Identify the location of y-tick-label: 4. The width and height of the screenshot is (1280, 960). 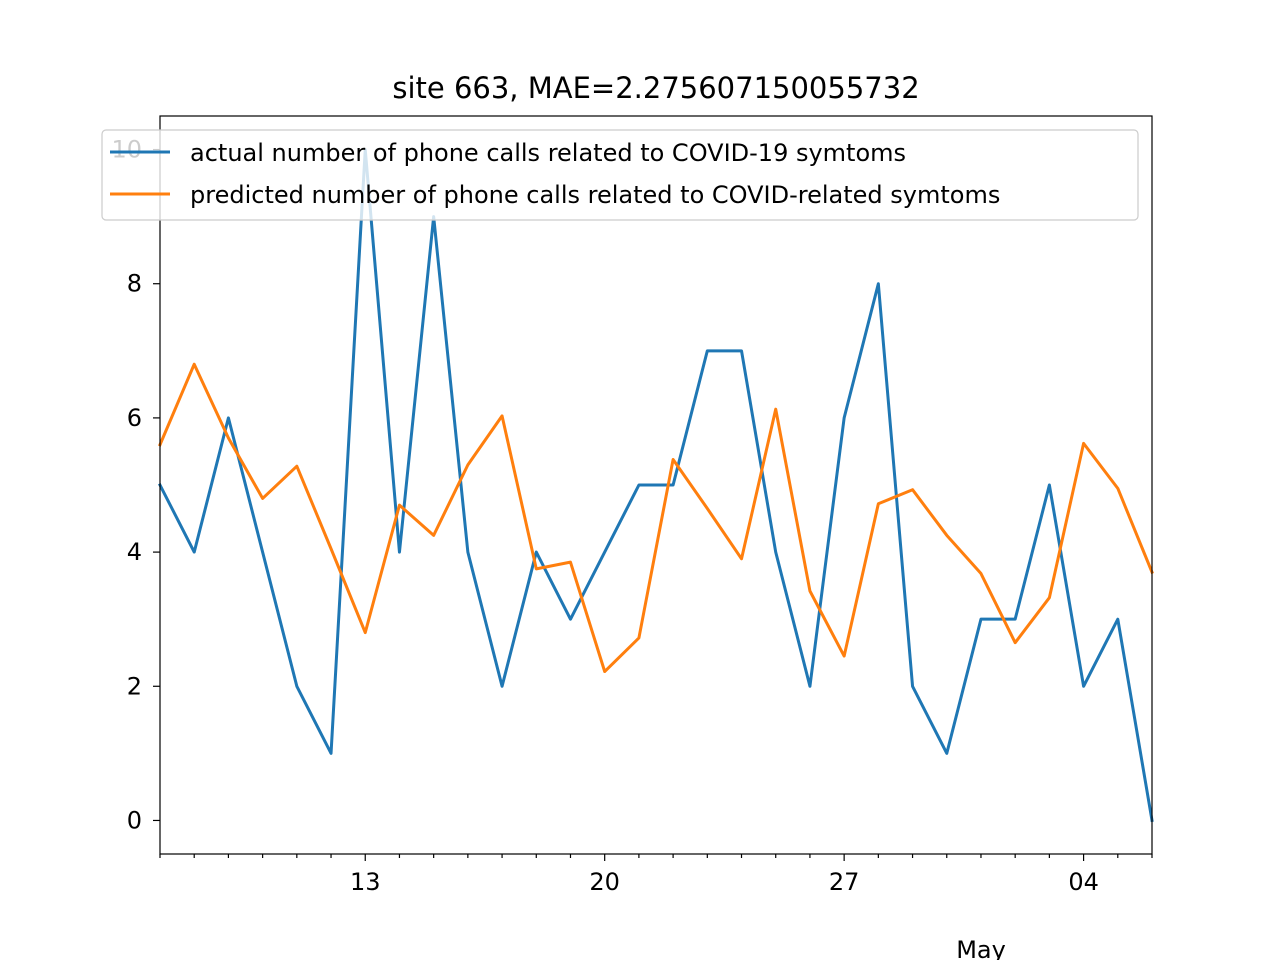
(134, 552).